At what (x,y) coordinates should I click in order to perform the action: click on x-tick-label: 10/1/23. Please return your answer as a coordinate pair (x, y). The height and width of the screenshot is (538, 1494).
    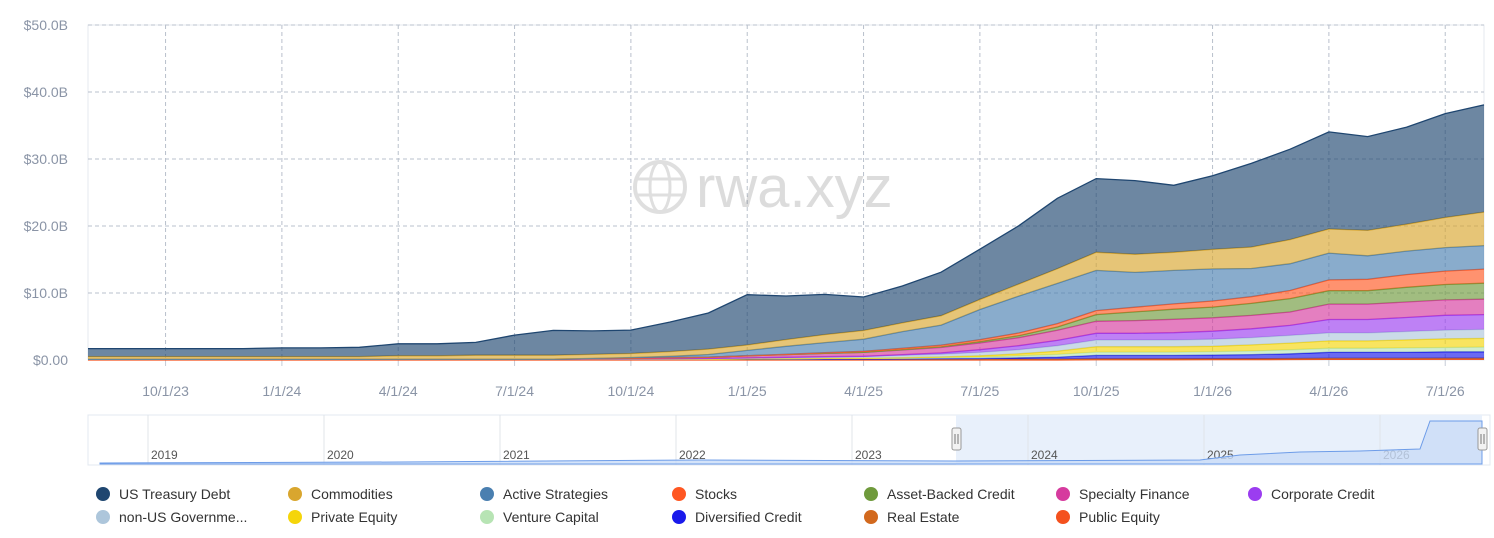
    Looking at the image, I should click on (165, 391).